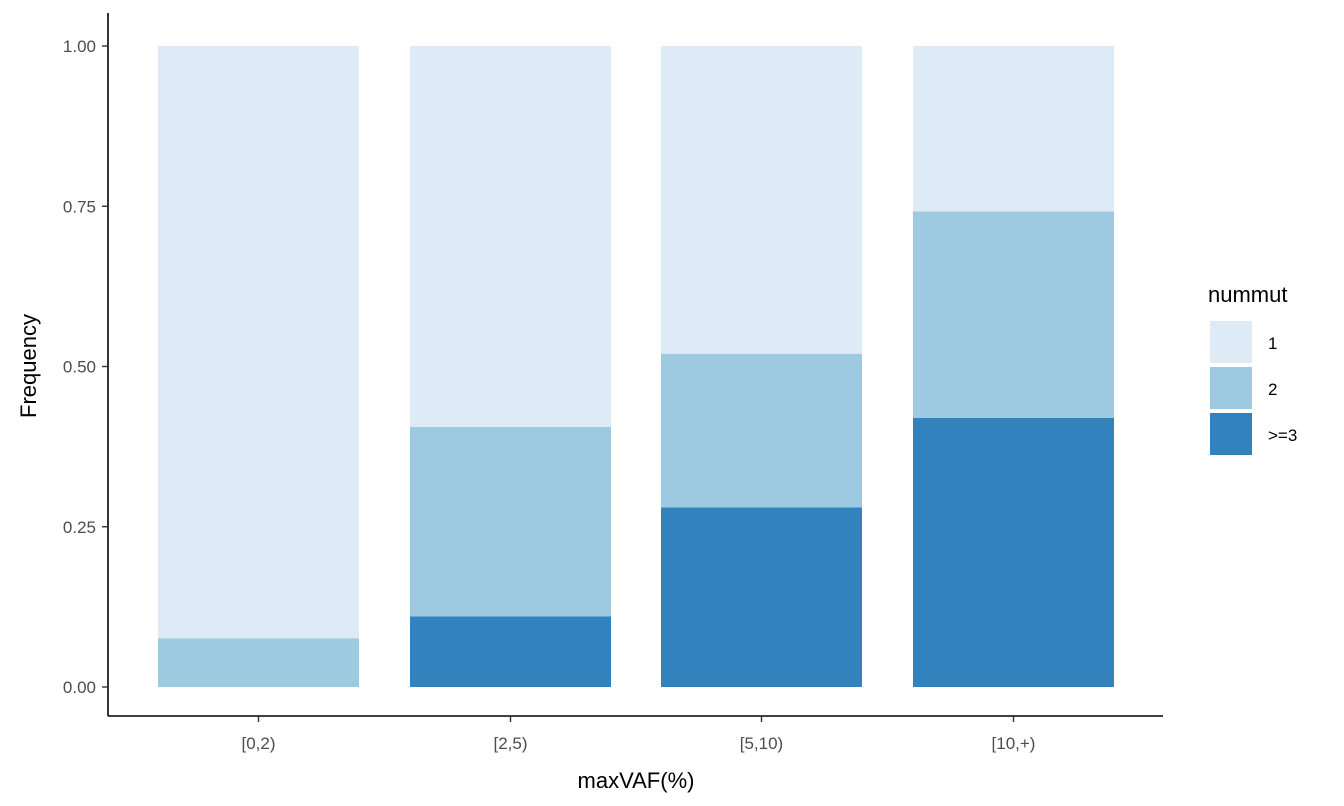  I want to click on y-axis-title: Frequency, so click(28, 366).